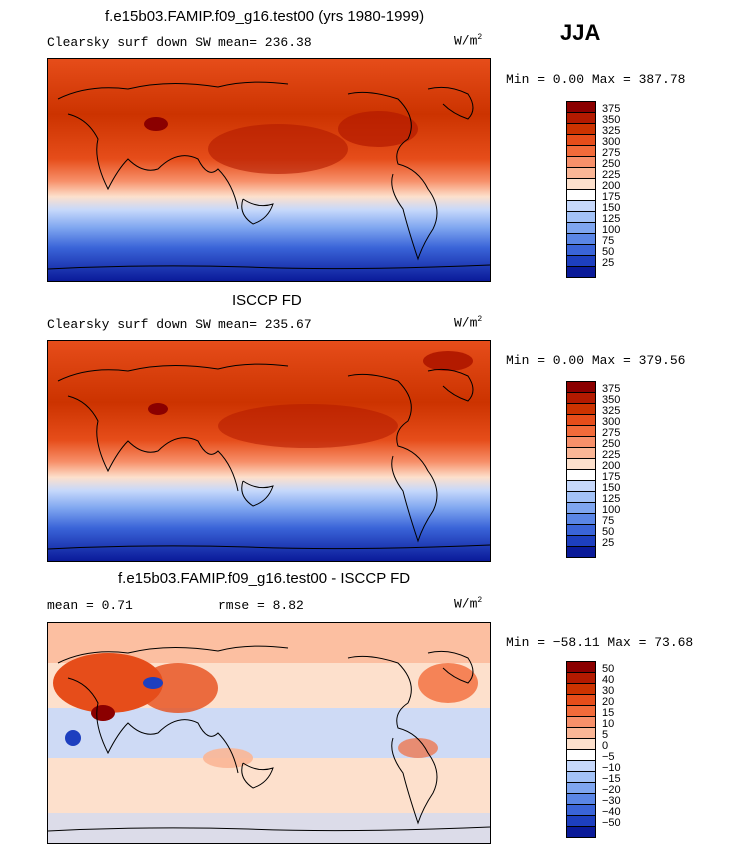 The height and width of the screenshot is (847, 733). I want to click on season-label: JJA, so click(580, 32).